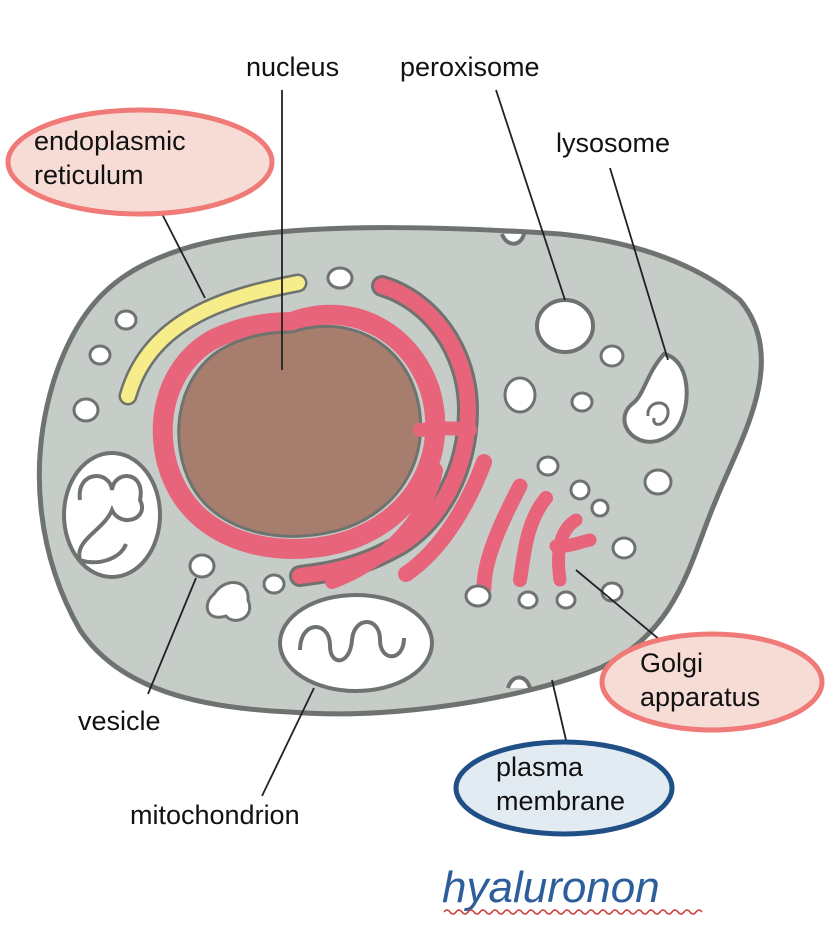 The width and height of the screenshot is (833, 925). Describe the element at coordinates (384, 526) in the screenshot. I see `rough-er-lower` at that location.